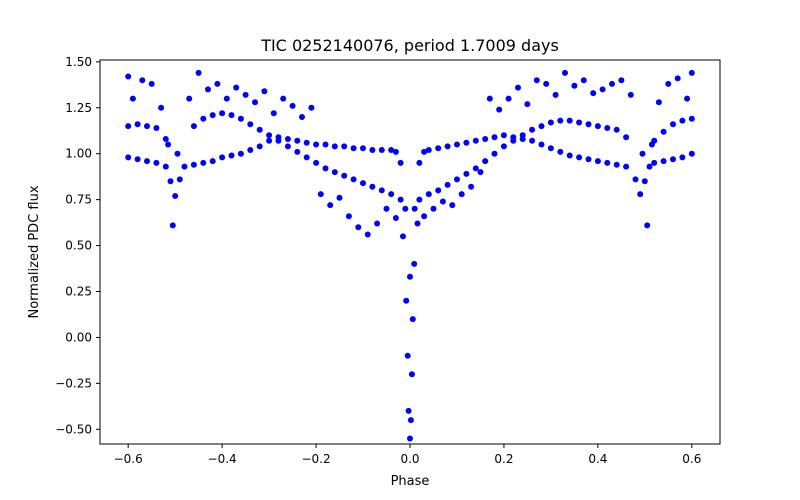 Image resolution: width=800 pixels, height=500 pixels. Describe the element at coordinates (78, 154) in the screenshot. I see `y-tick-label: 1.00` at that location.